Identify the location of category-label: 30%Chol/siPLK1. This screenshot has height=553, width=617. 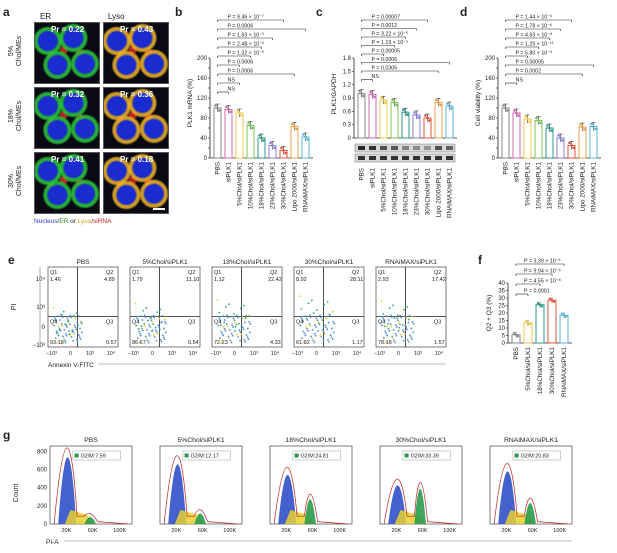
(572, 186).